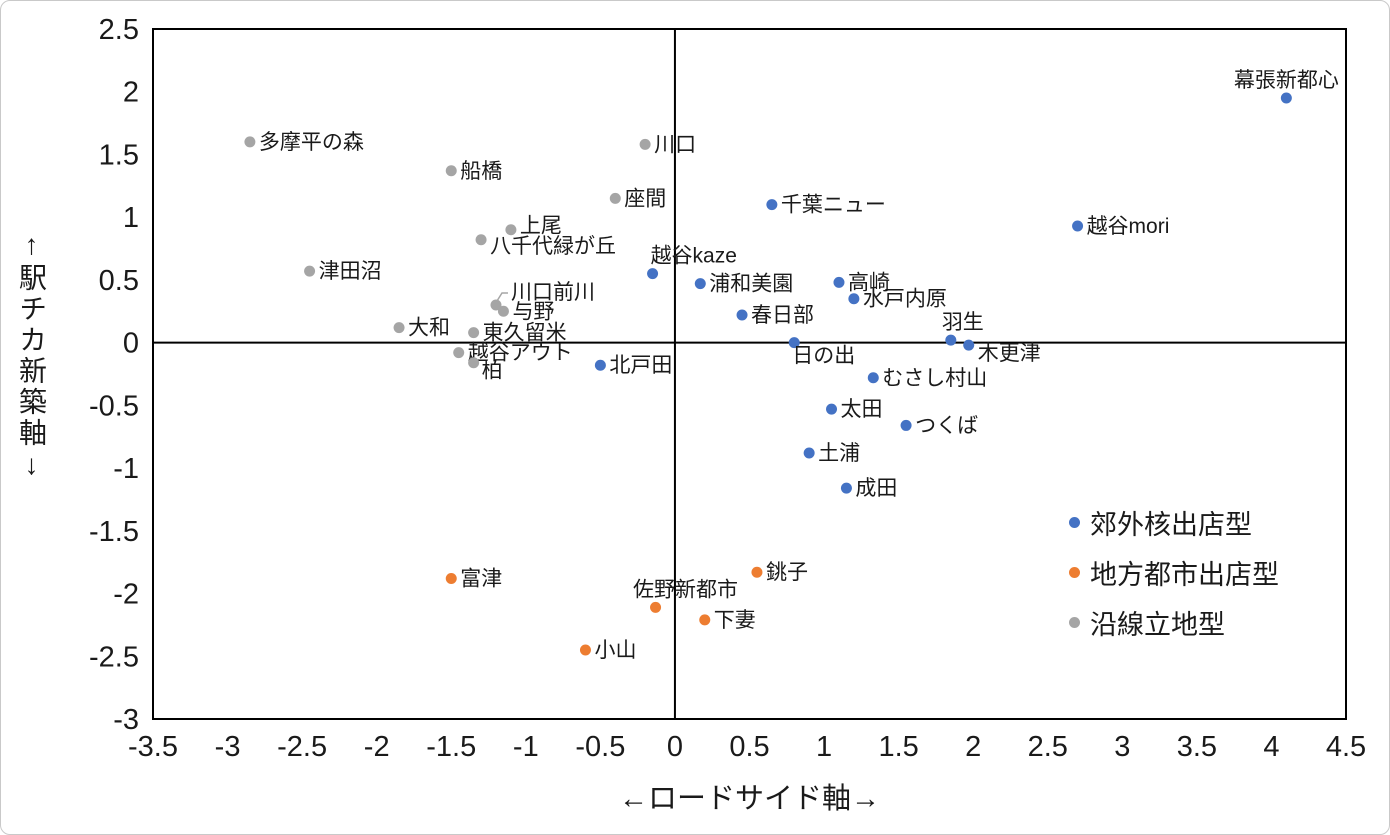 The width and height of the screenshot is (1390, 835). Describe the element at coordinates (735, 620) in the screenshot. I see `data-point-label: 下妻` at that location.